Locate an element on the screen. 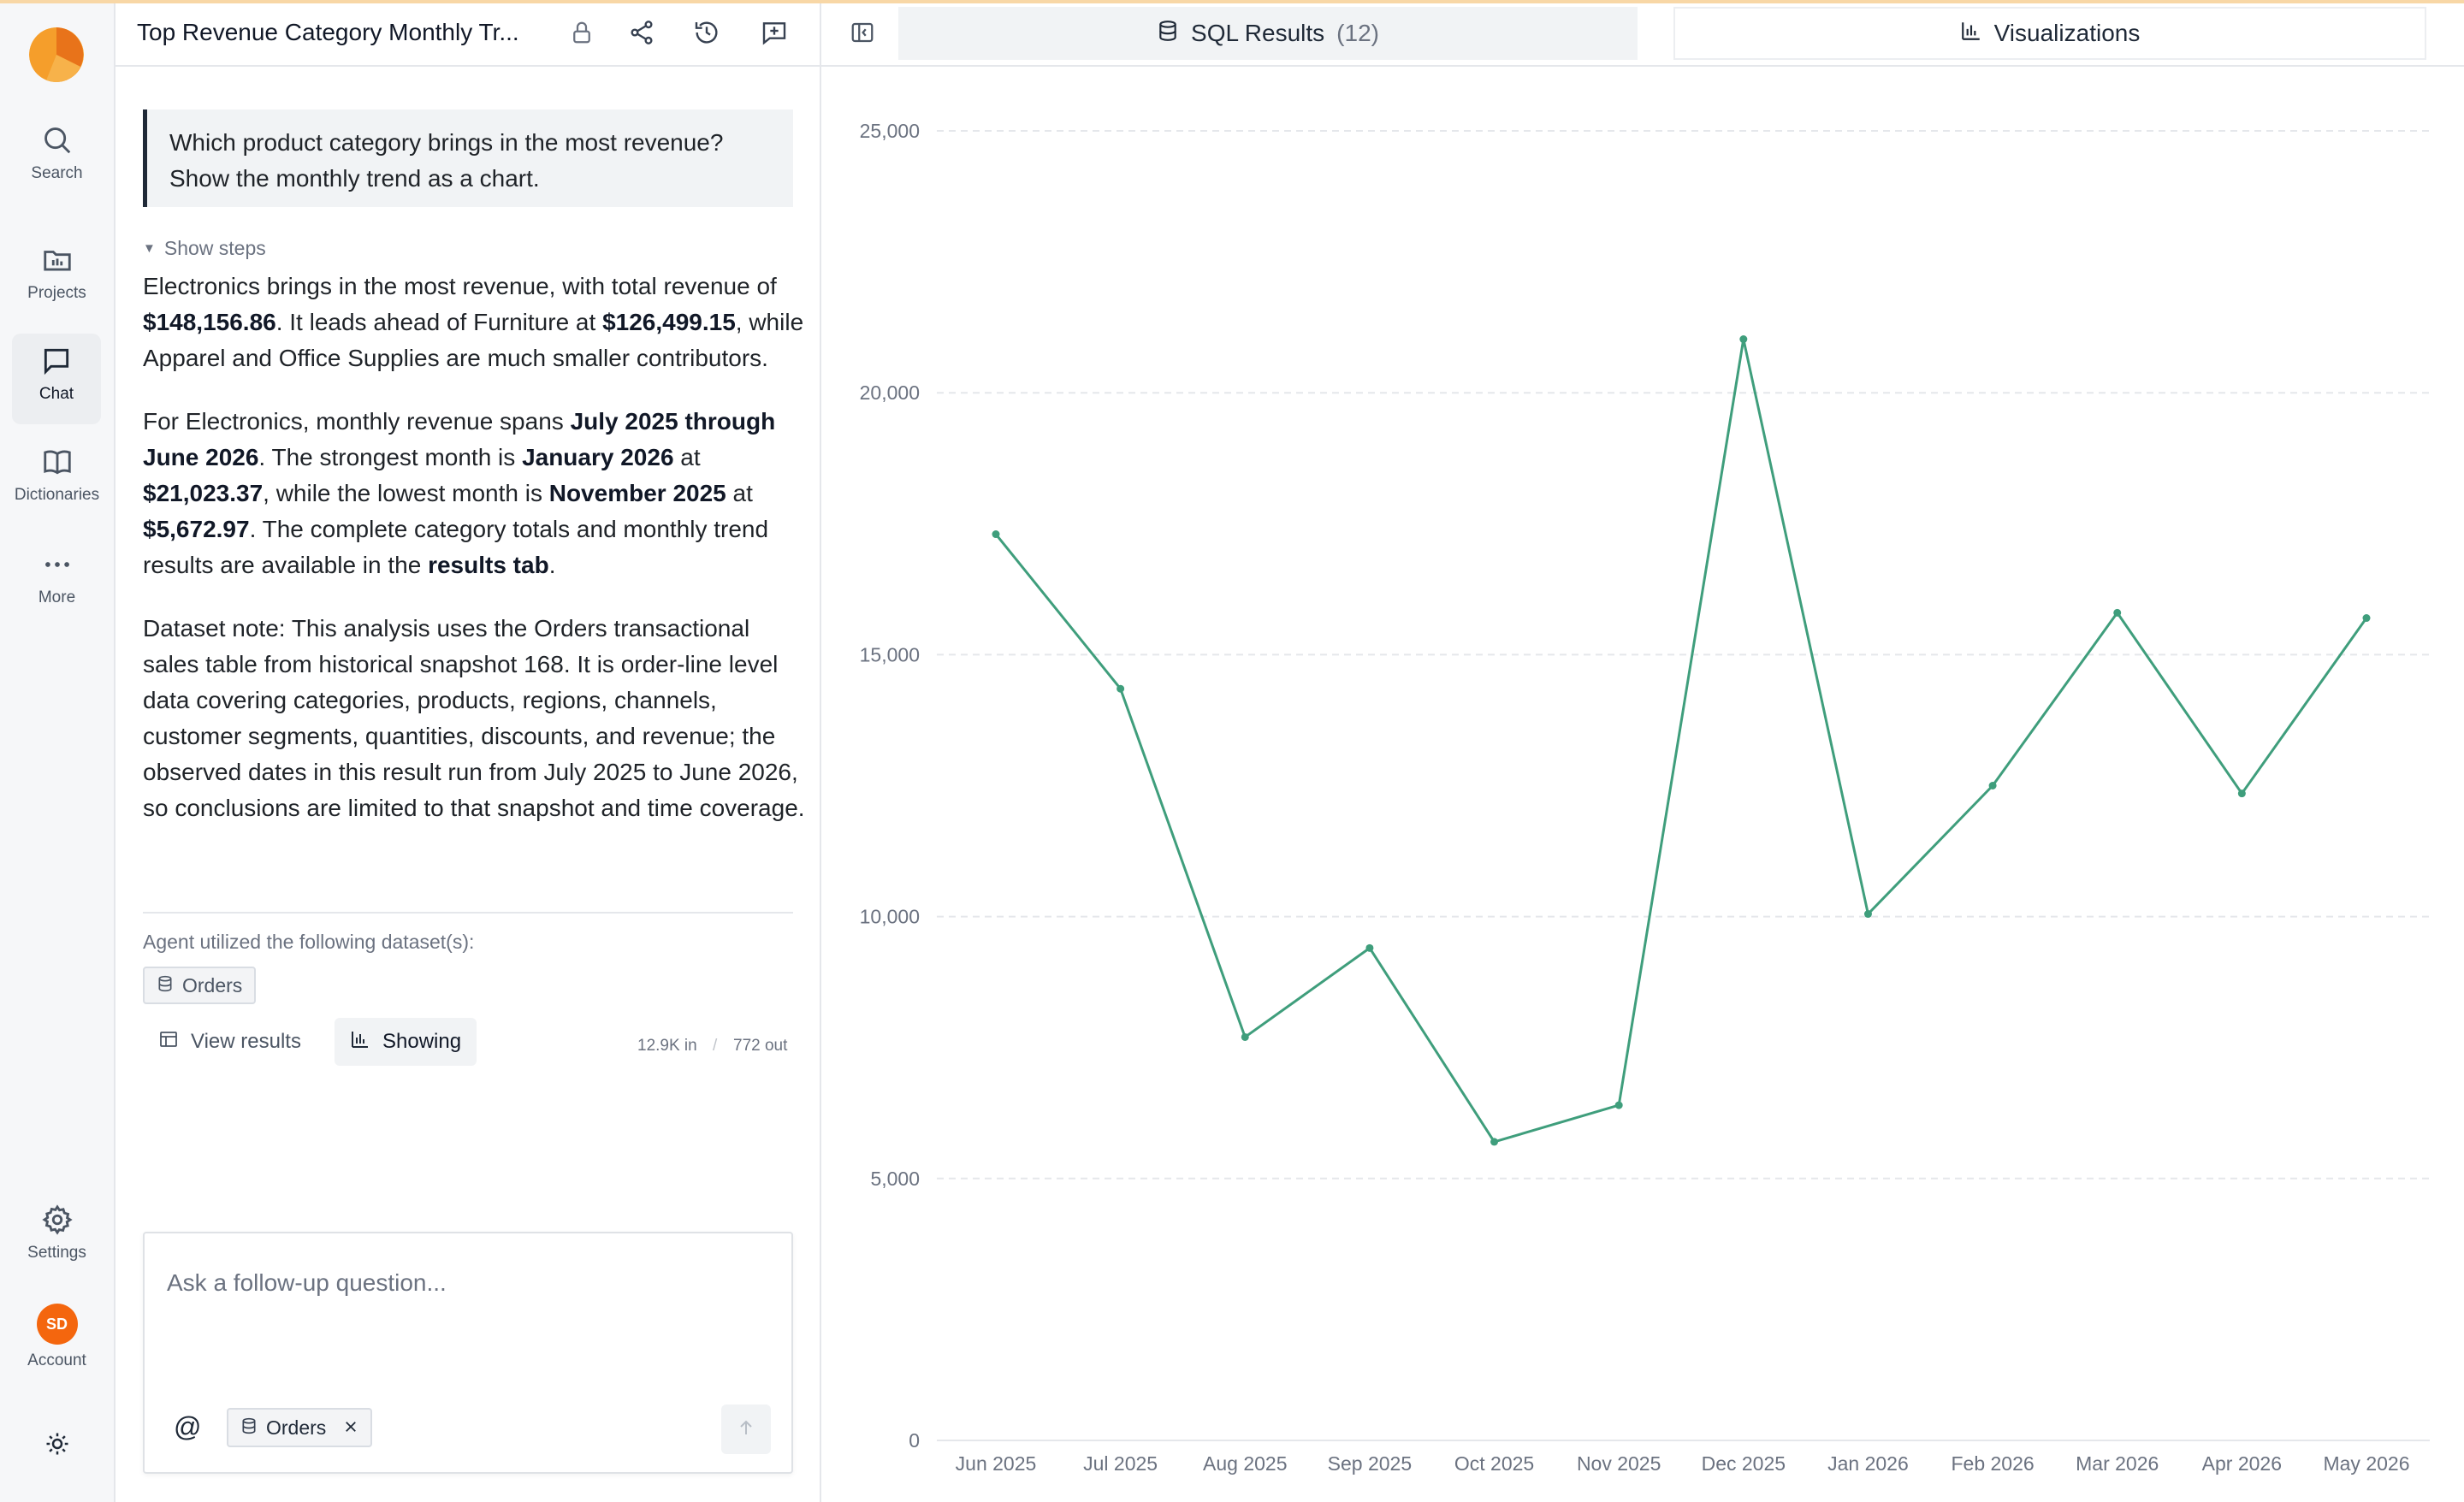  answer-bold: January 2026 is located at coordinates (598, 457).